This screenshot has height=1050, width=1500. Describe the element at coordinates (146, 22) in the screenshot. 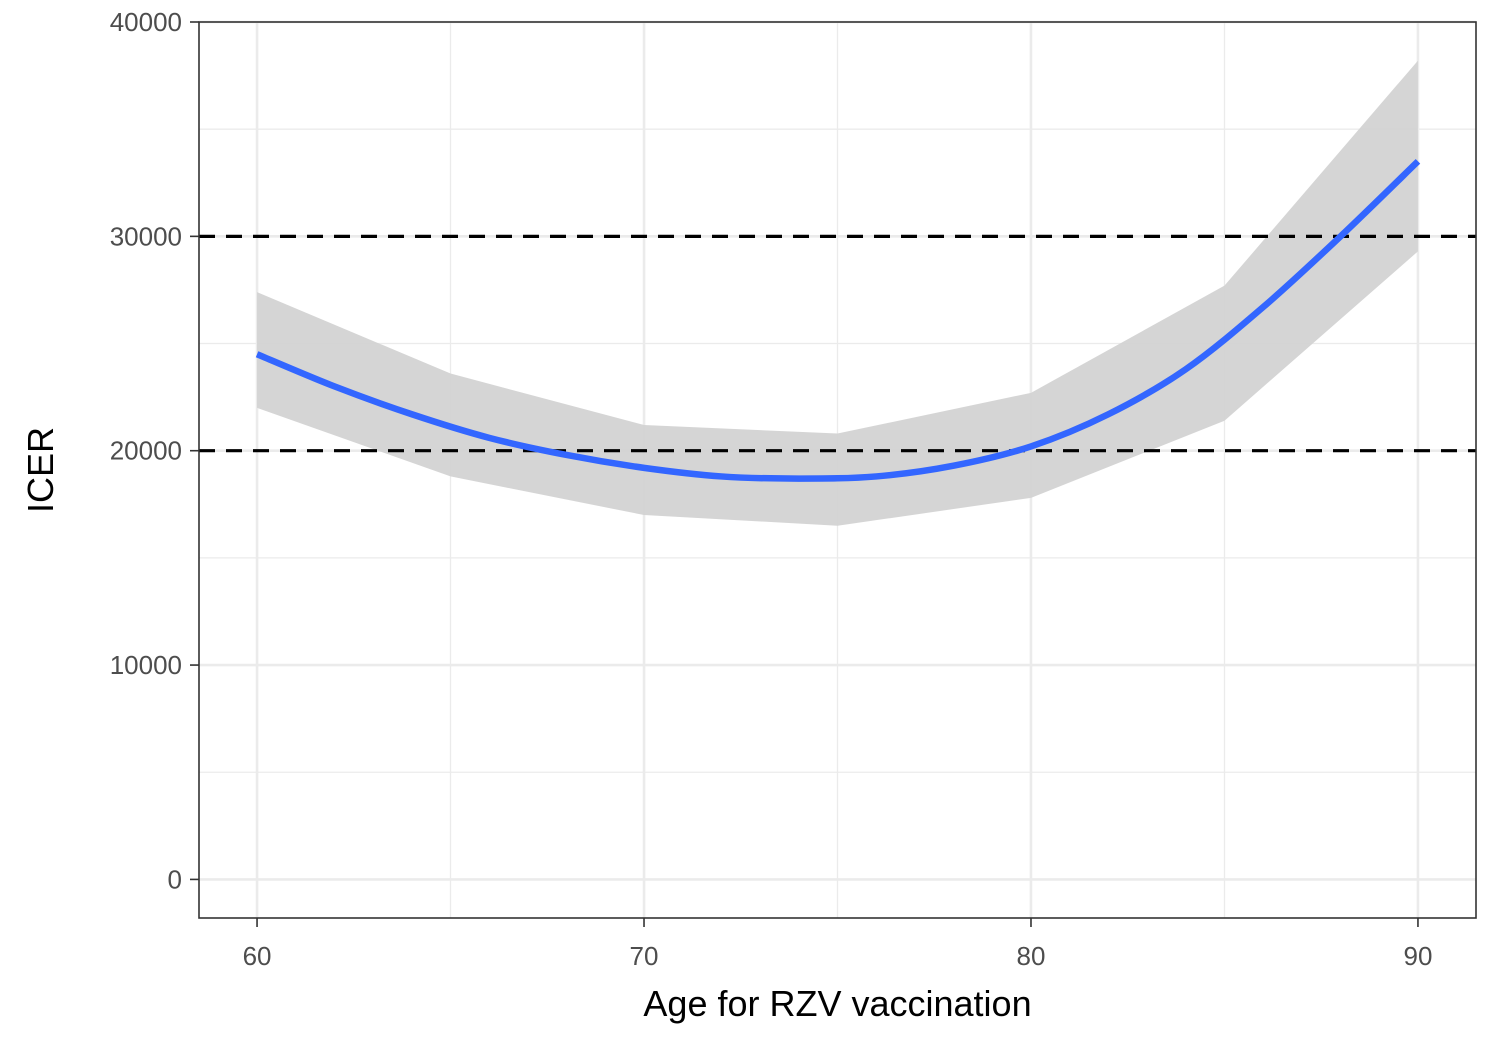

I see `y-tick-label: 40000` at that location.